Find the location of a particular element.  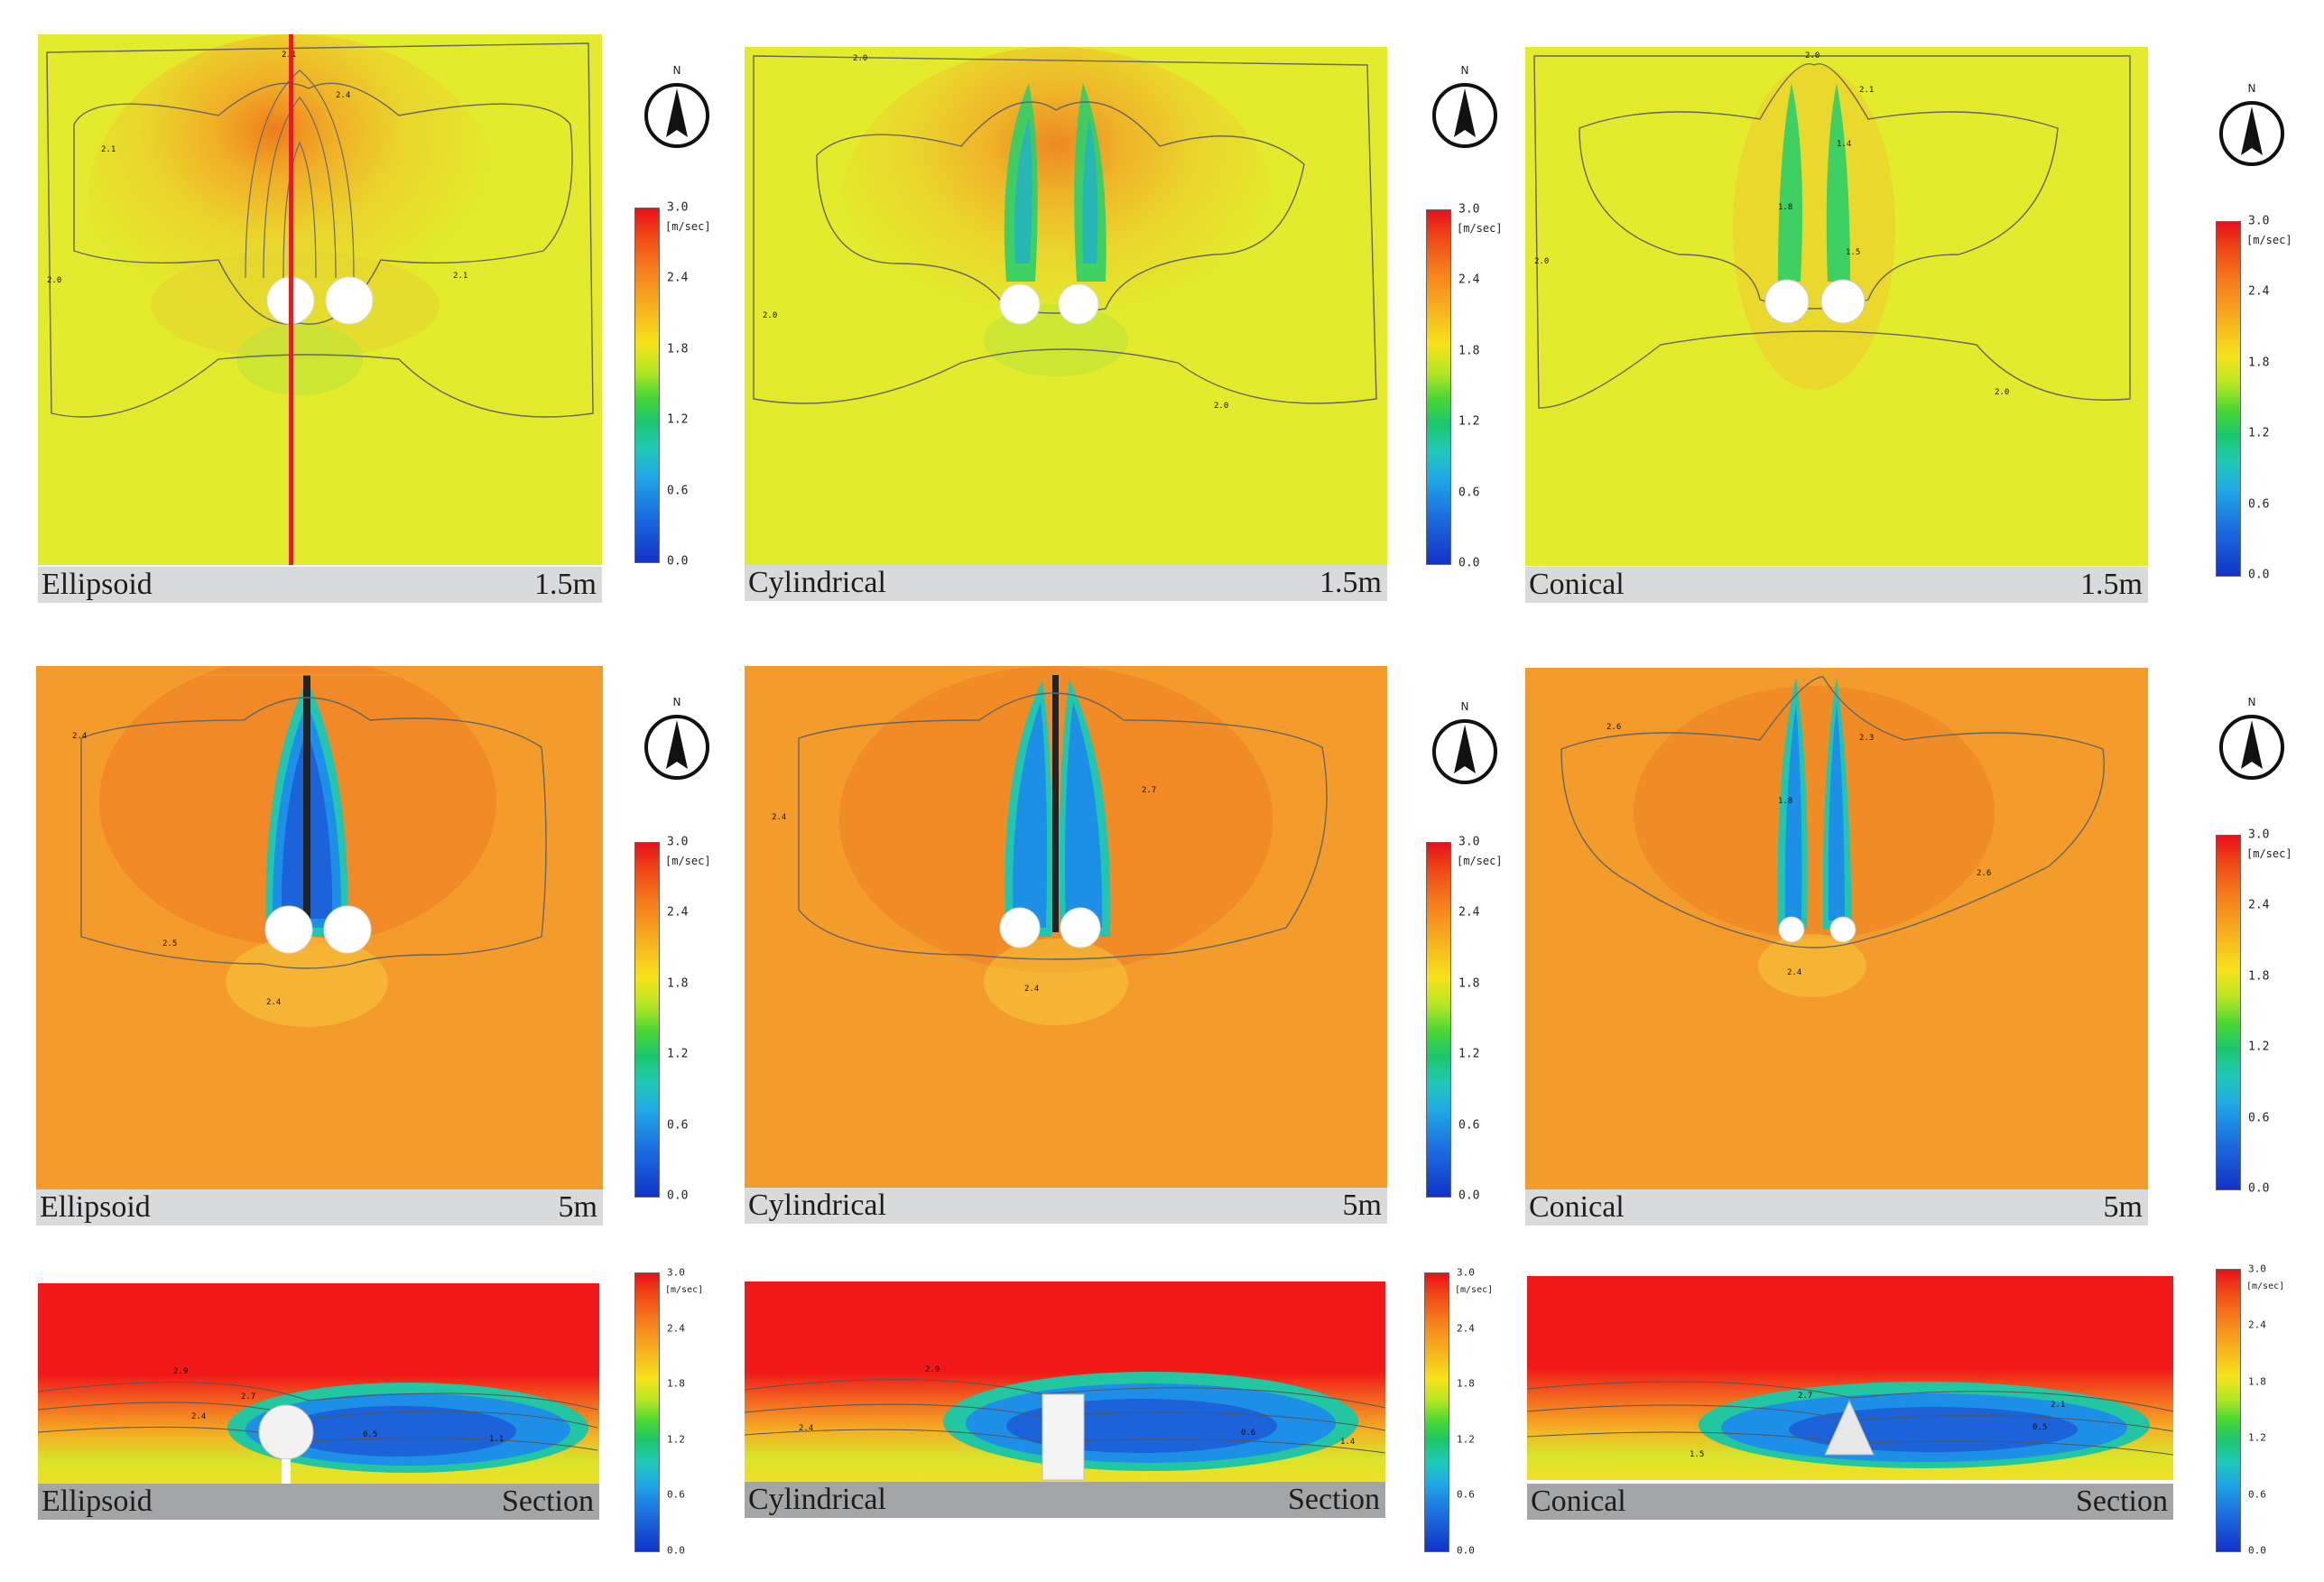

plan-view-ellipsoid-1-5m: 2.1 2.1 2.4 2.0 2.1 is located at coordinates (320, 299).